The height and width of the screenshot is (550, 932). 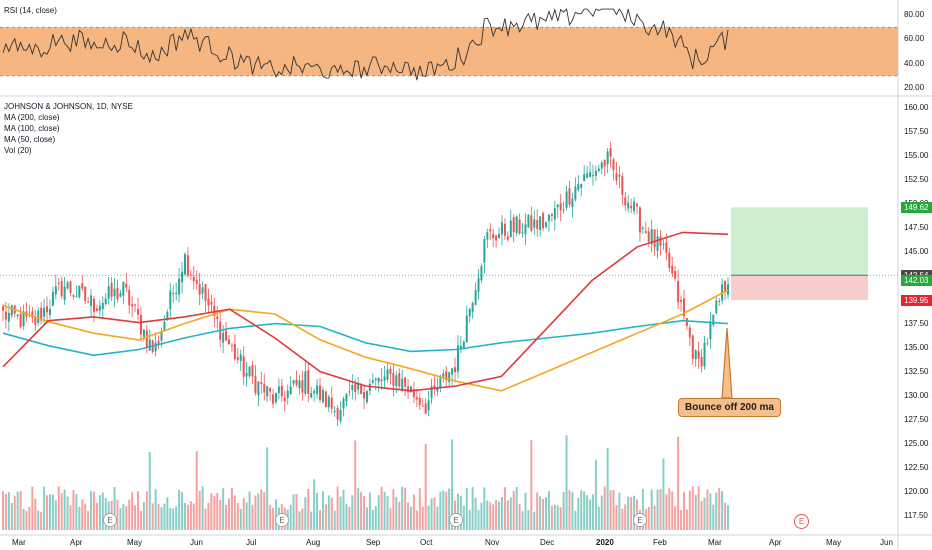 I want to click on earnings-marker: E, so click(x=282, y=520).